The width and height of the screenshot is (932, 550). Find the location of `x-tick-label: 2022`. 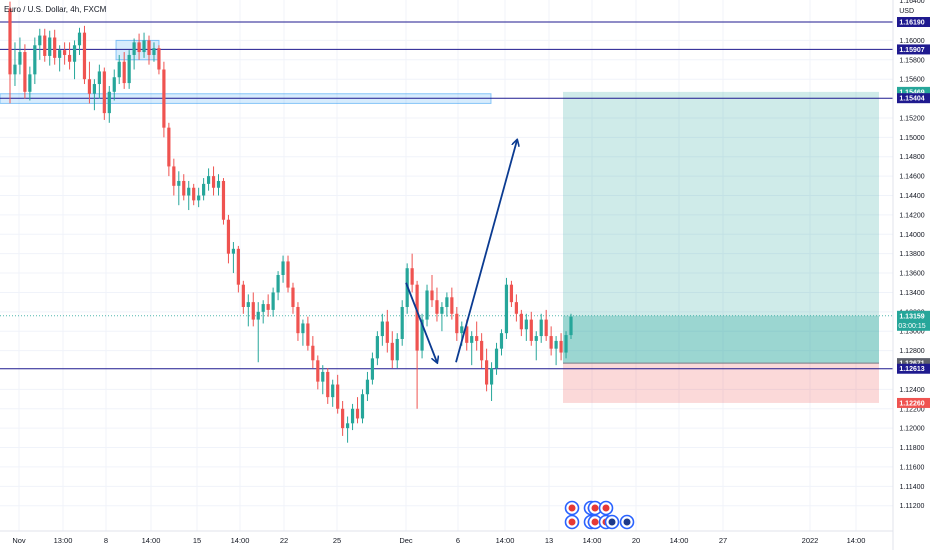

x-tick-label: 2022 is located at coordinates (810, 540).